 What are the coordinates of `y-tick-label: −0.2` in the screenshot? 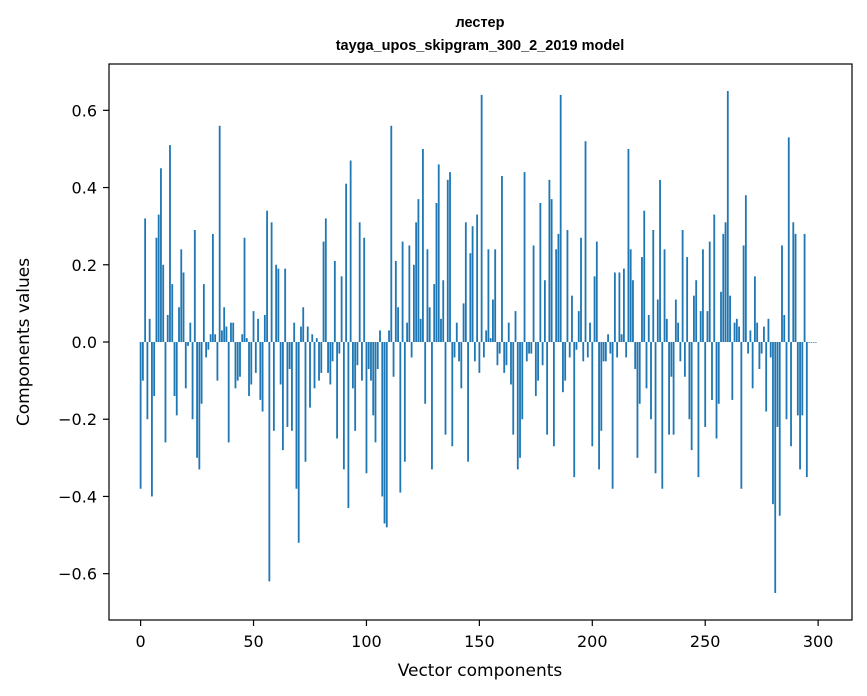 It's located at (77, 419).